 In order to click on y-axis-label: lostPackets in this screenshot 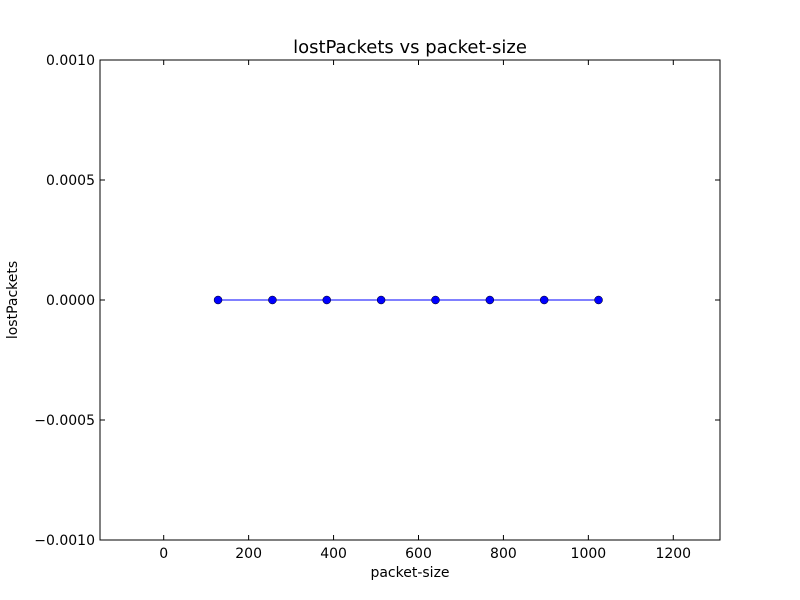, I will do `click(13, 300)`.